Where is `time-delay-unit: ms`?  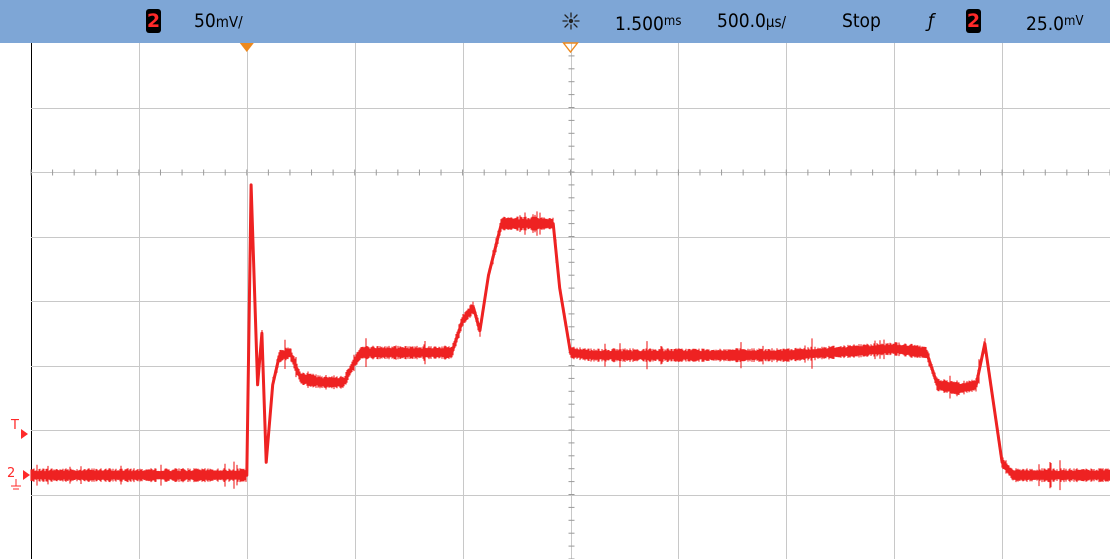
time-delay-unit: ms is located at coordinates (672, 21).